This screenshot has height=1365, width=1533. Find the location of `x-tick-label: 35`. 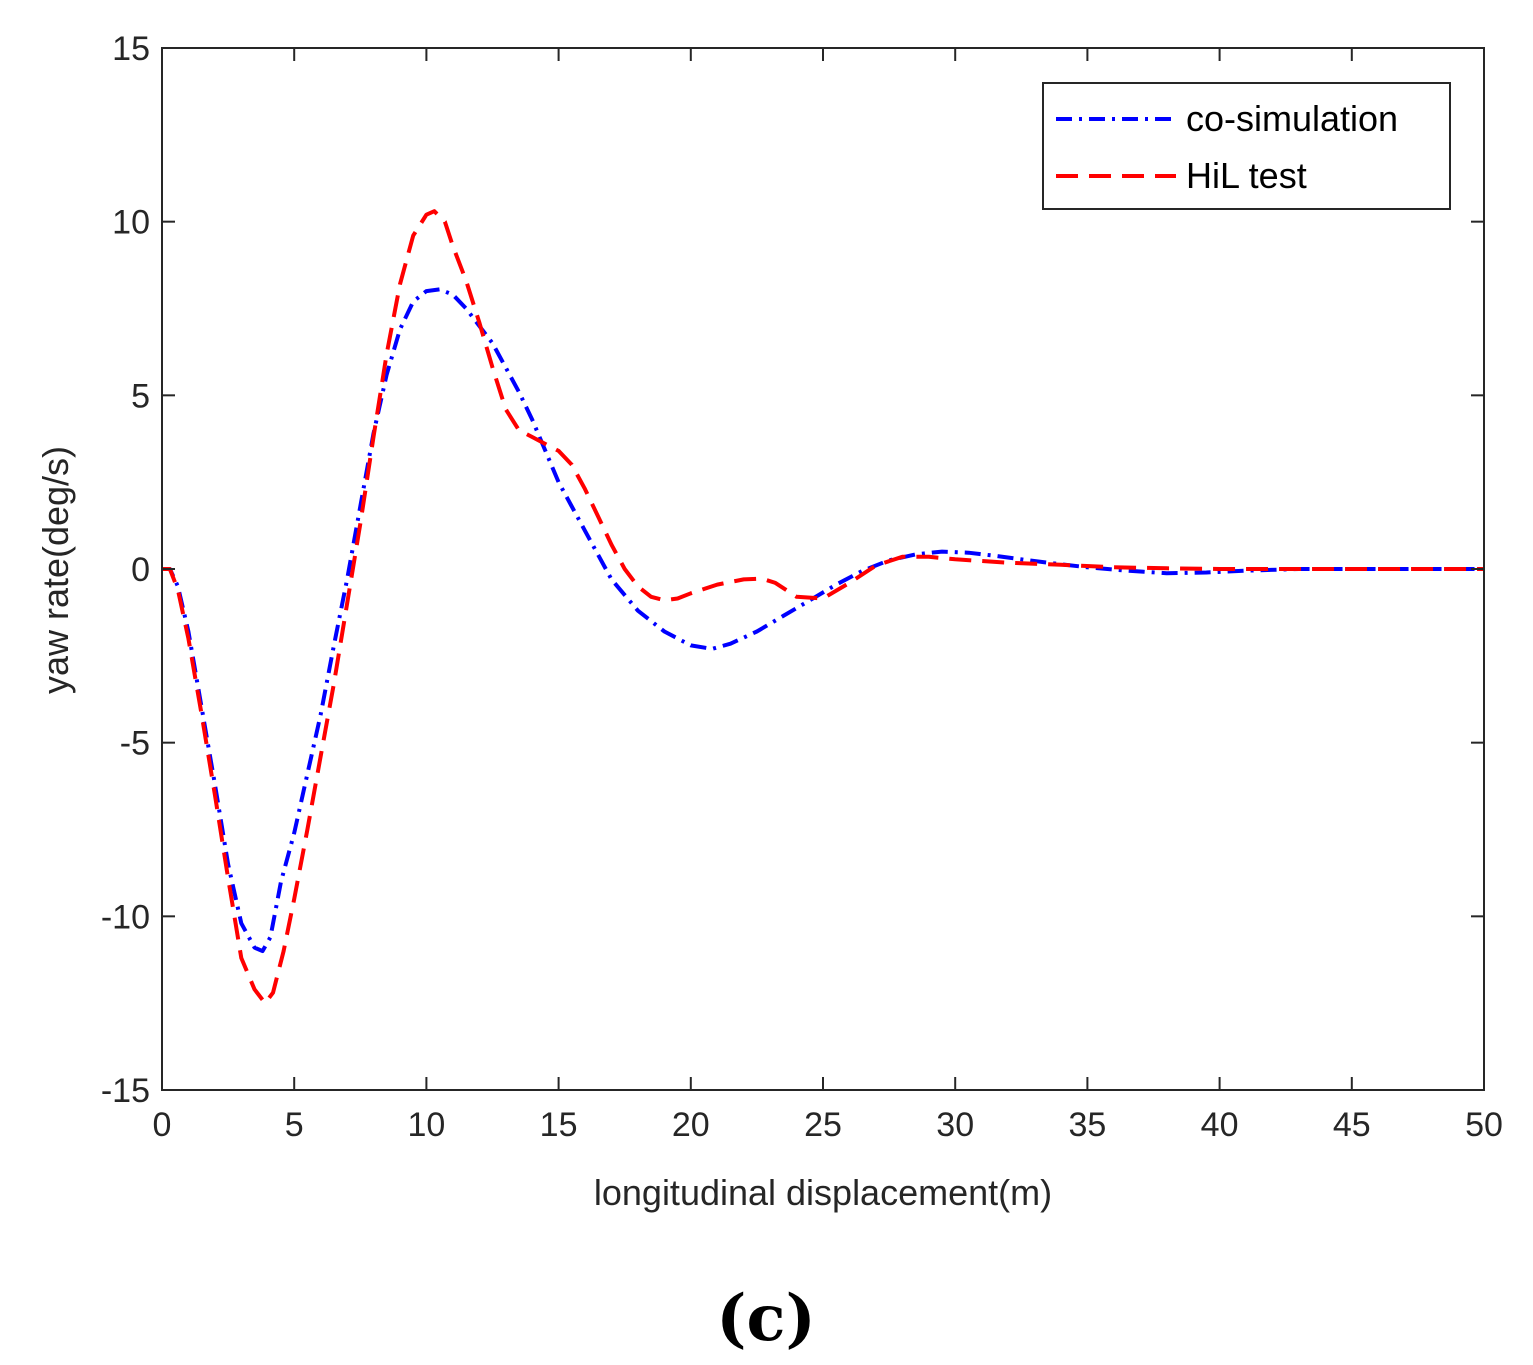

x-tick-label: 35 is located at coordinates (1087, 1125).